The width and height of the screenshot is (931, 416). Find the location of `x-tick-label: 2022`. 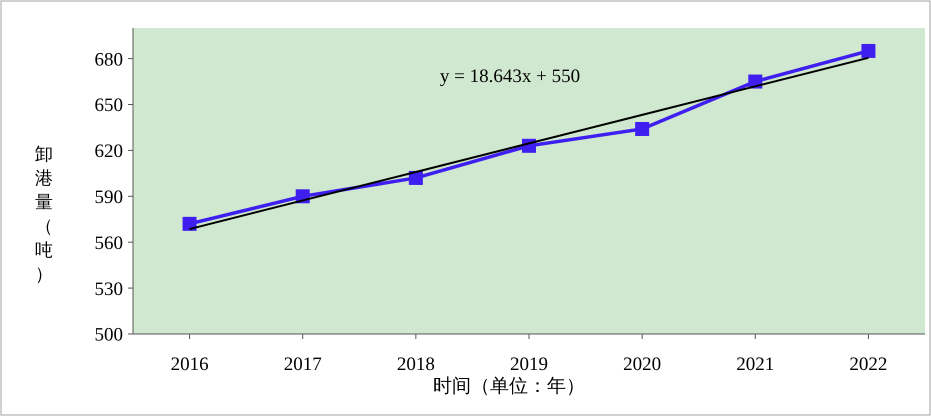

x-tick-label: 2022 is located at coordinates (868, 364).